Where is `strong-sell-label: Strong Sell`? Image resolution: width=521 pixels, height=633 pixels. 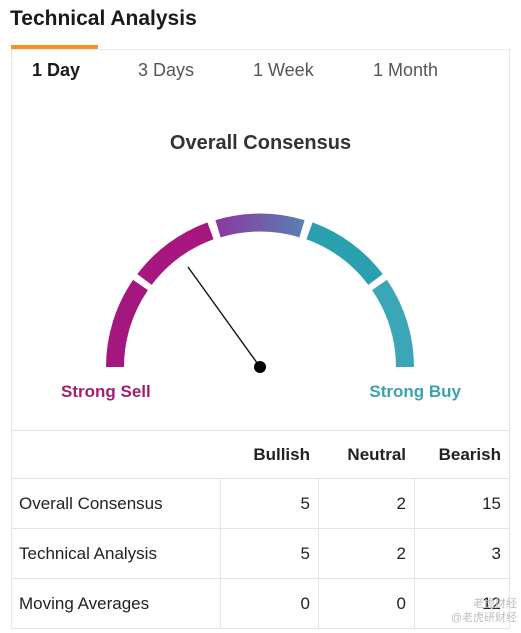 strong-sell-label: Strong Sell is located at coordinates (106, 391).